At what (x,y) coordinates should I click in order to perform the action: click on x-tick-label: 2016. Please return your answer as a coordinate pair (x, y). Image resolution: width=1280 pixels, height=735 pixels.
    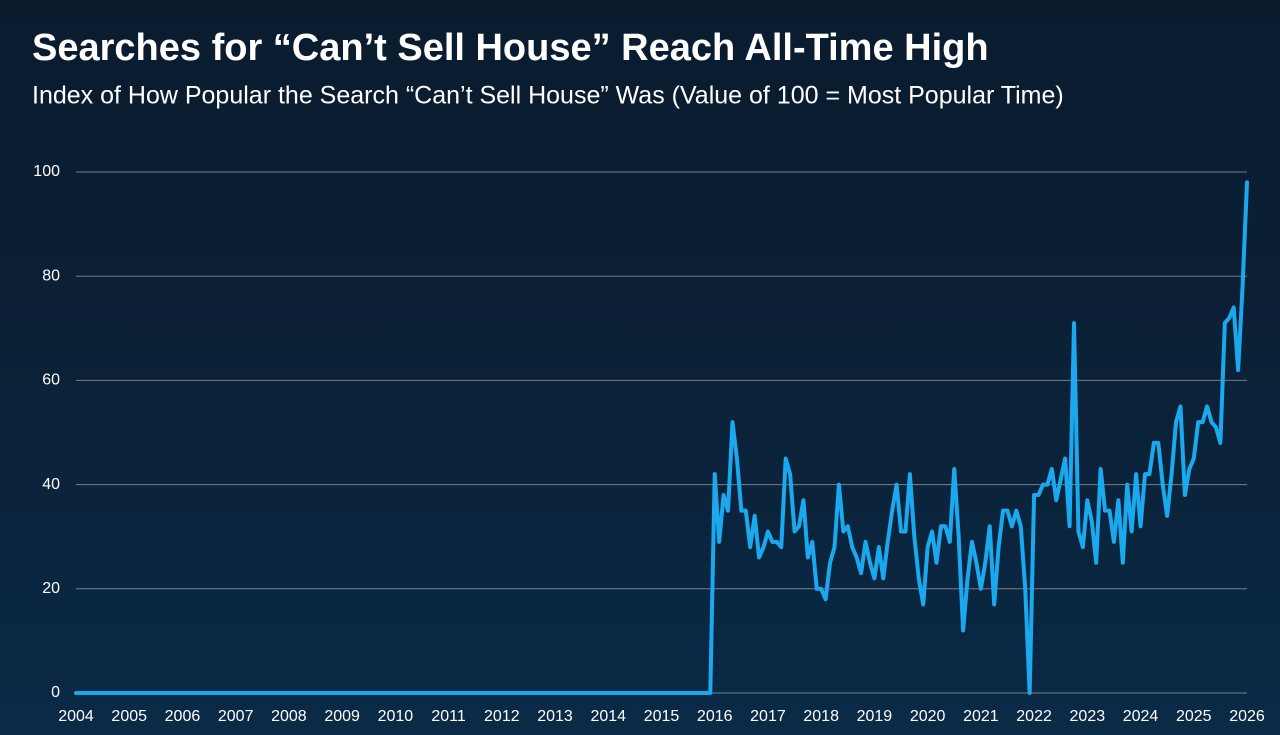
    Looking at the image, I should click on (715, 716).